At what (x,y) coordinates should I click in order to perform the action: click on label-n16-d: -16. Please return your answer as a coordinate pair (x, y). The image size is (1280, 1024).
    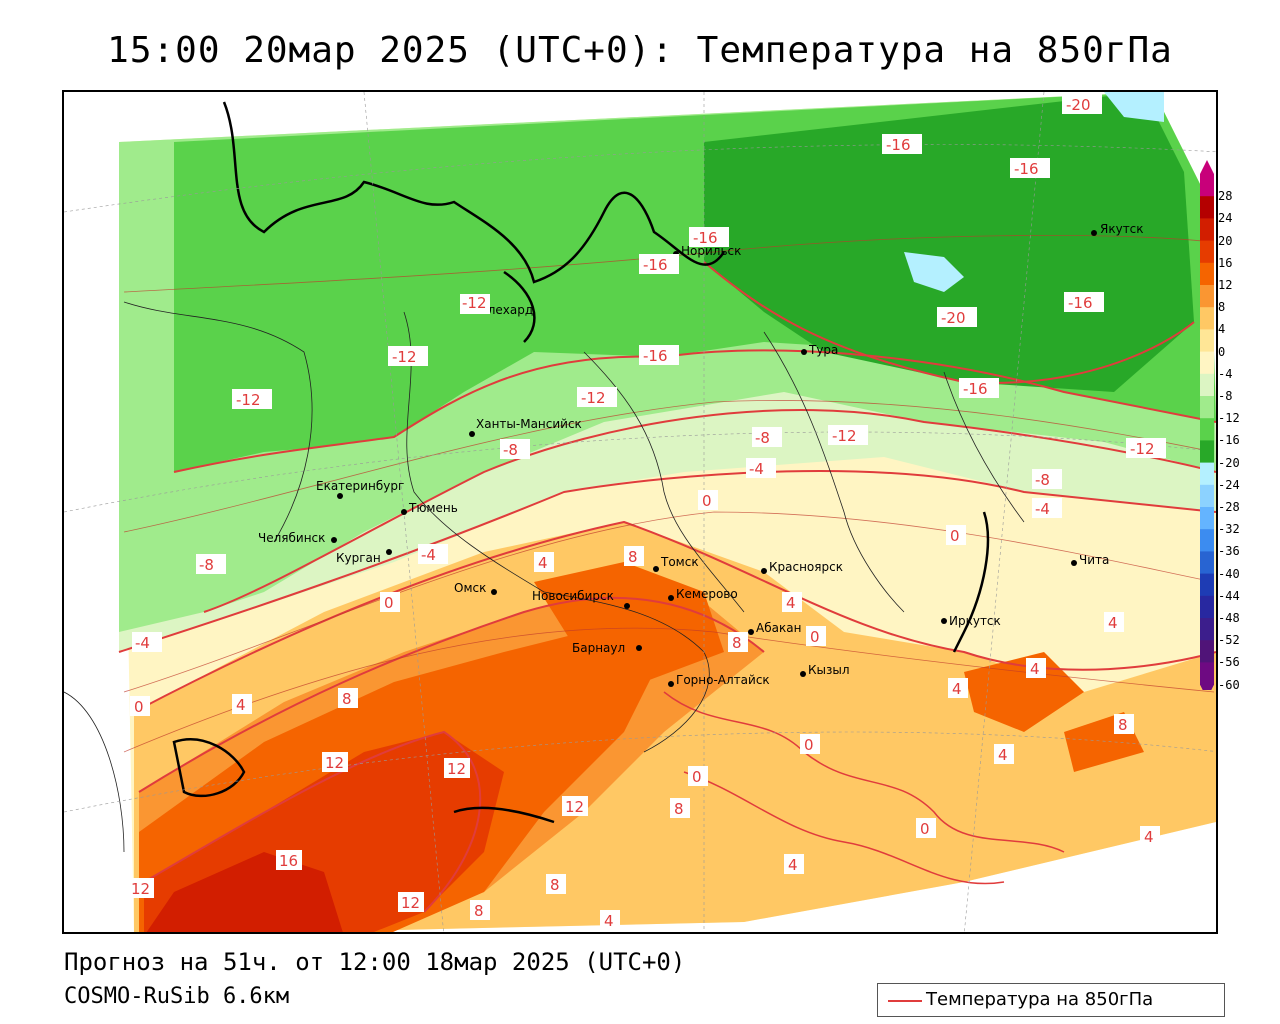
    Looking at the image, I should click on (659, 264).